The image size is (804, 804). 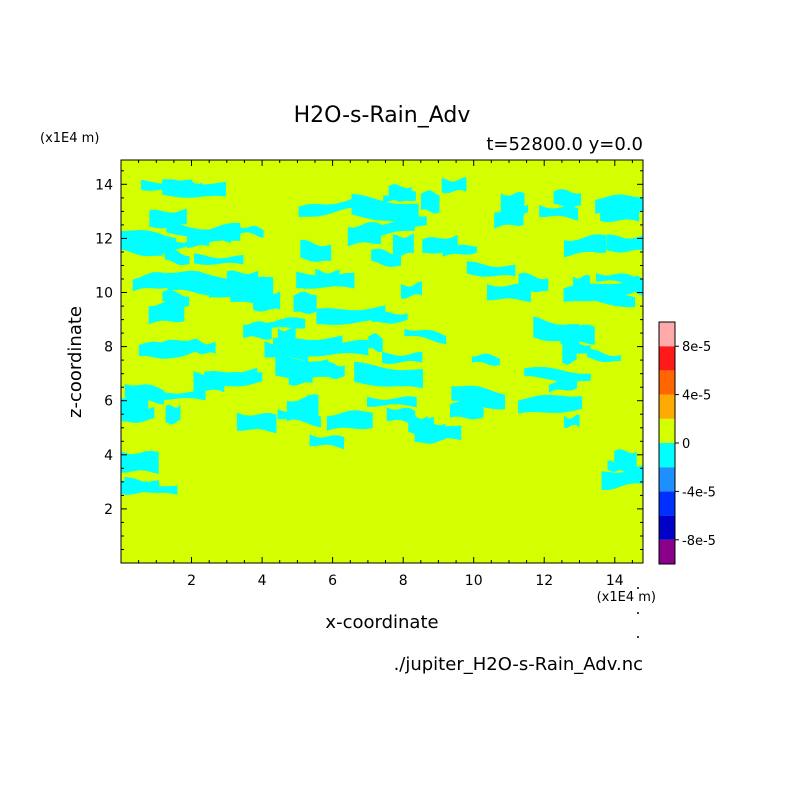 What do you see at coordinates (382, 115) in the screenshot?
I see `chart-title: H2O-s-Rain_Adv` at bounding box center [382, 115].